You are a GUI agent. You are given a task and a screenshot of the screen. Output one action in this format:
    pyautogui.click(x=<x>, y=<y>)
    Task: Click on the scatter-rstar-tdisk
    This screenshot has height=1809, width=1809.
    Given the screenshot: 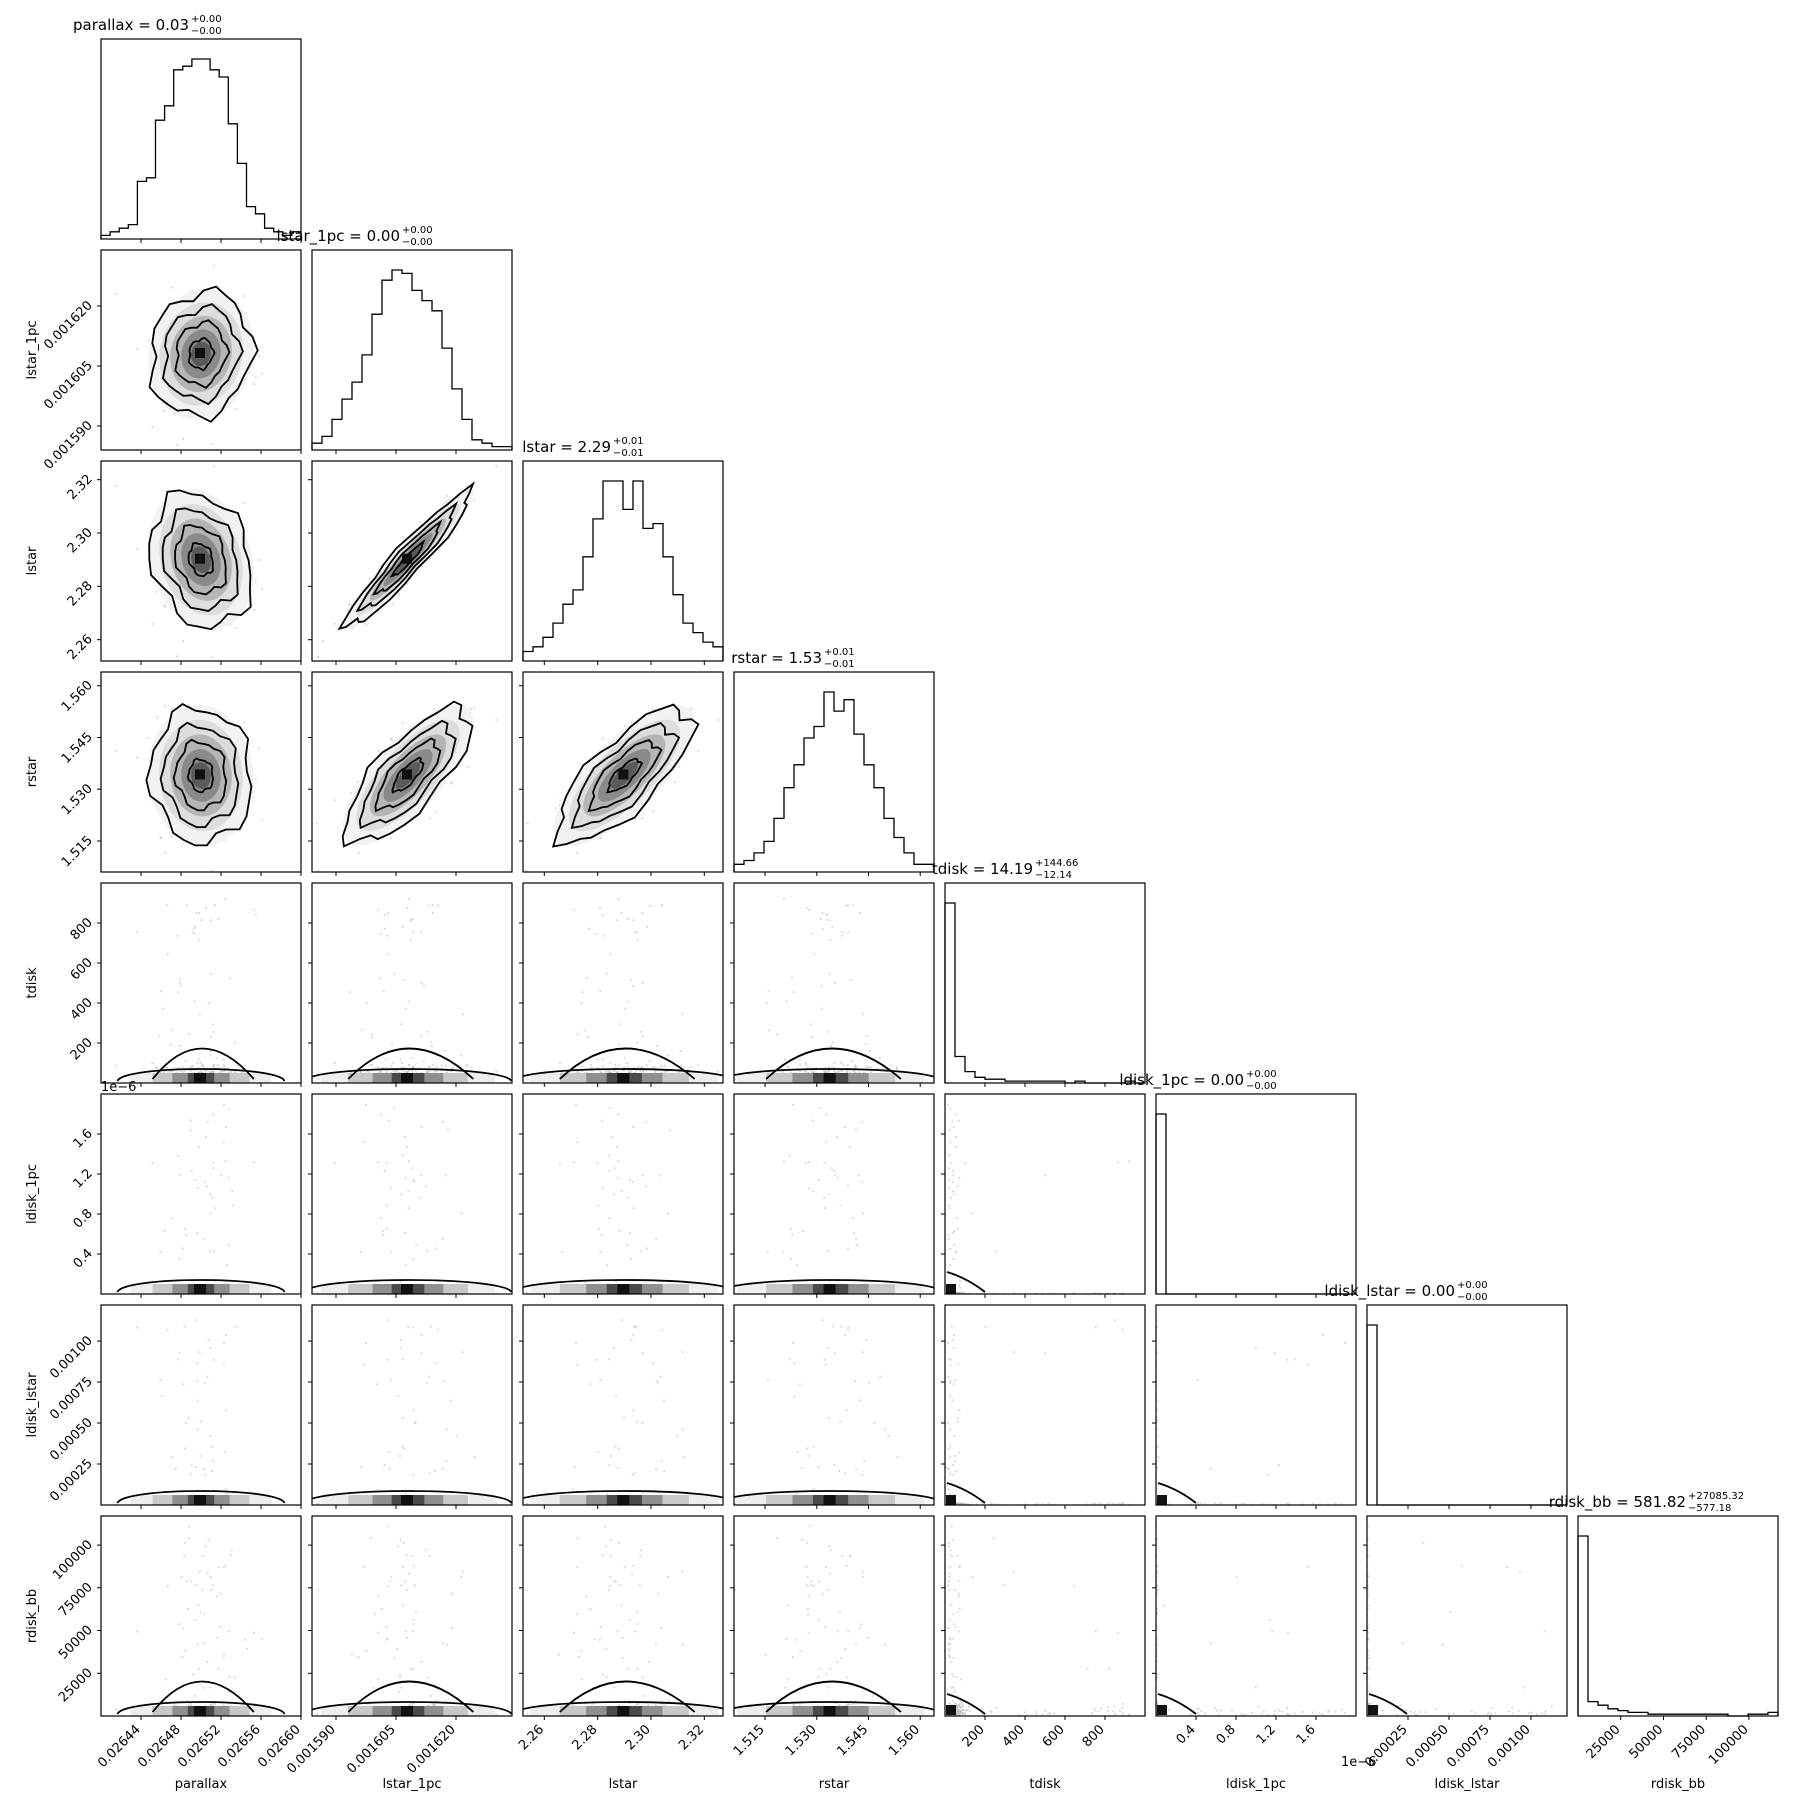 What is the action you would take?
    pyautogui.click(x=828, y=990)
    